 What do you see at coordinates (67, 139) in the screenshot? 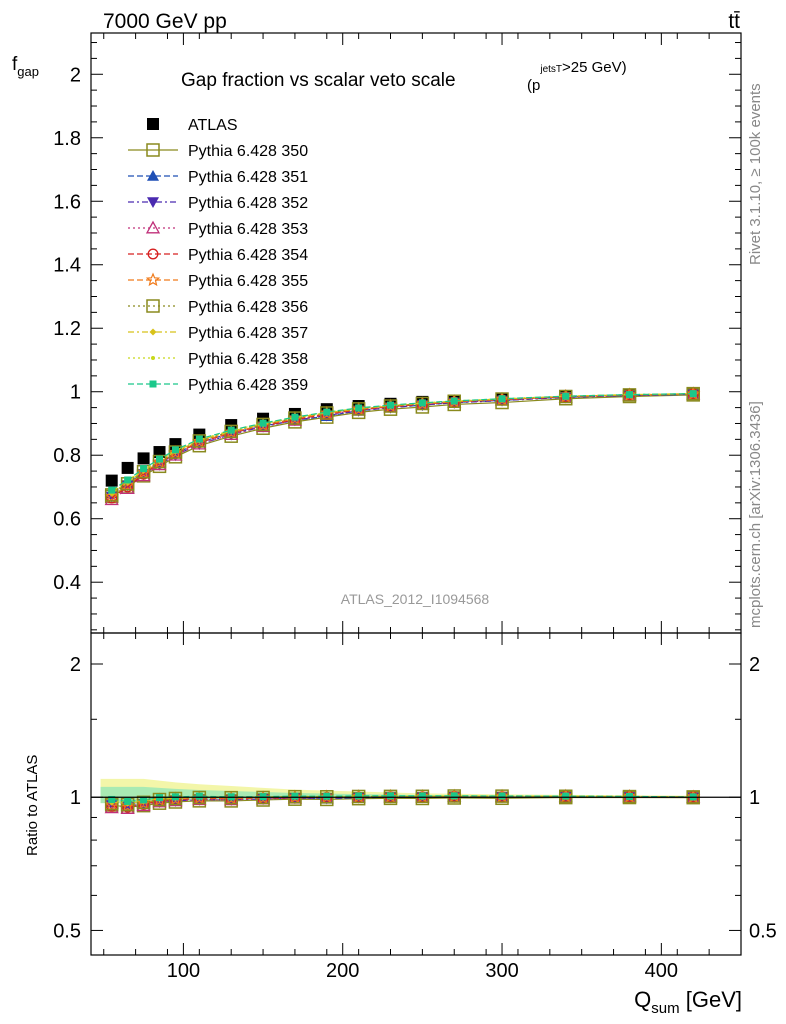
I see `y-tick-label: 1.8` at bounding box center [67, 139].